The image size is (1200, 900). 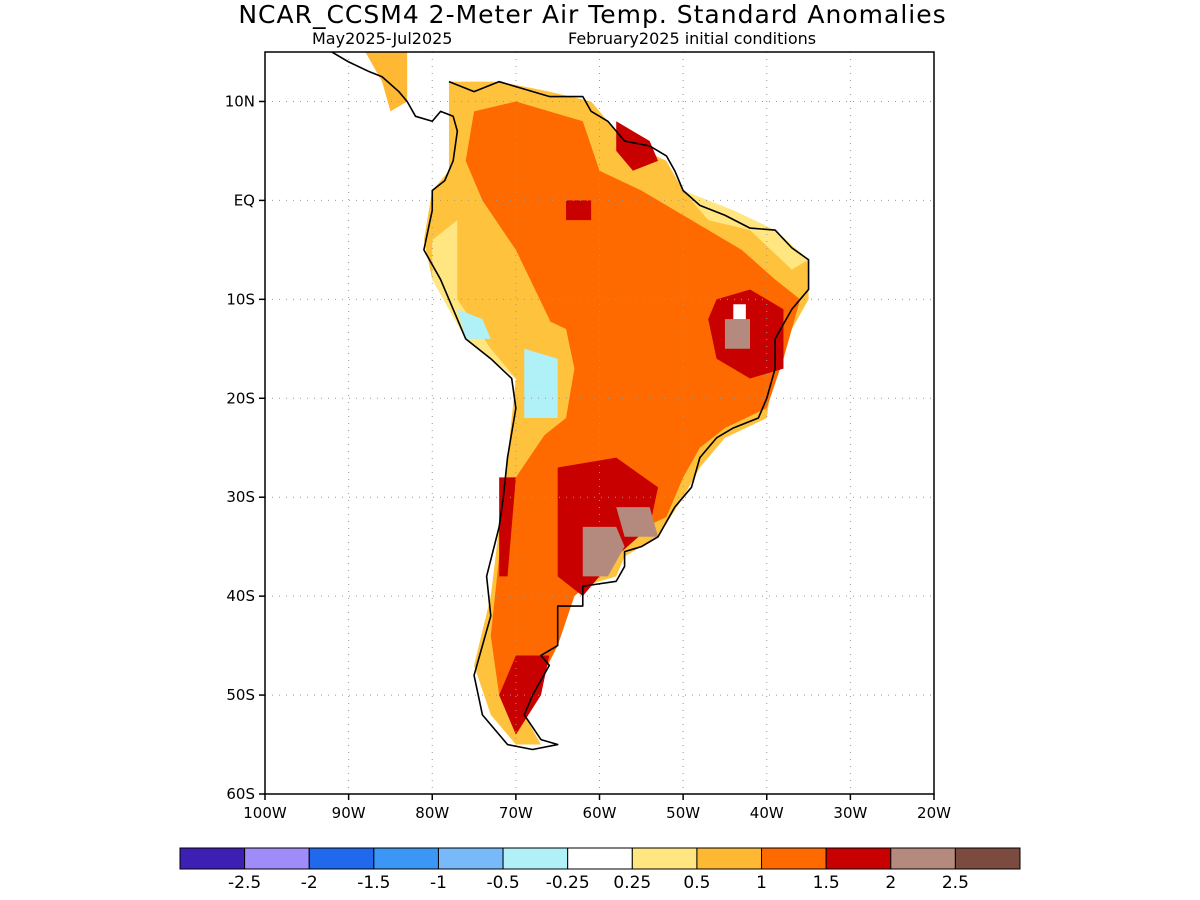 What do you see at coordinates (955, 883) in the screenshot?
I see `colorbar-label: 2.5` at bounding box center [955, 883].